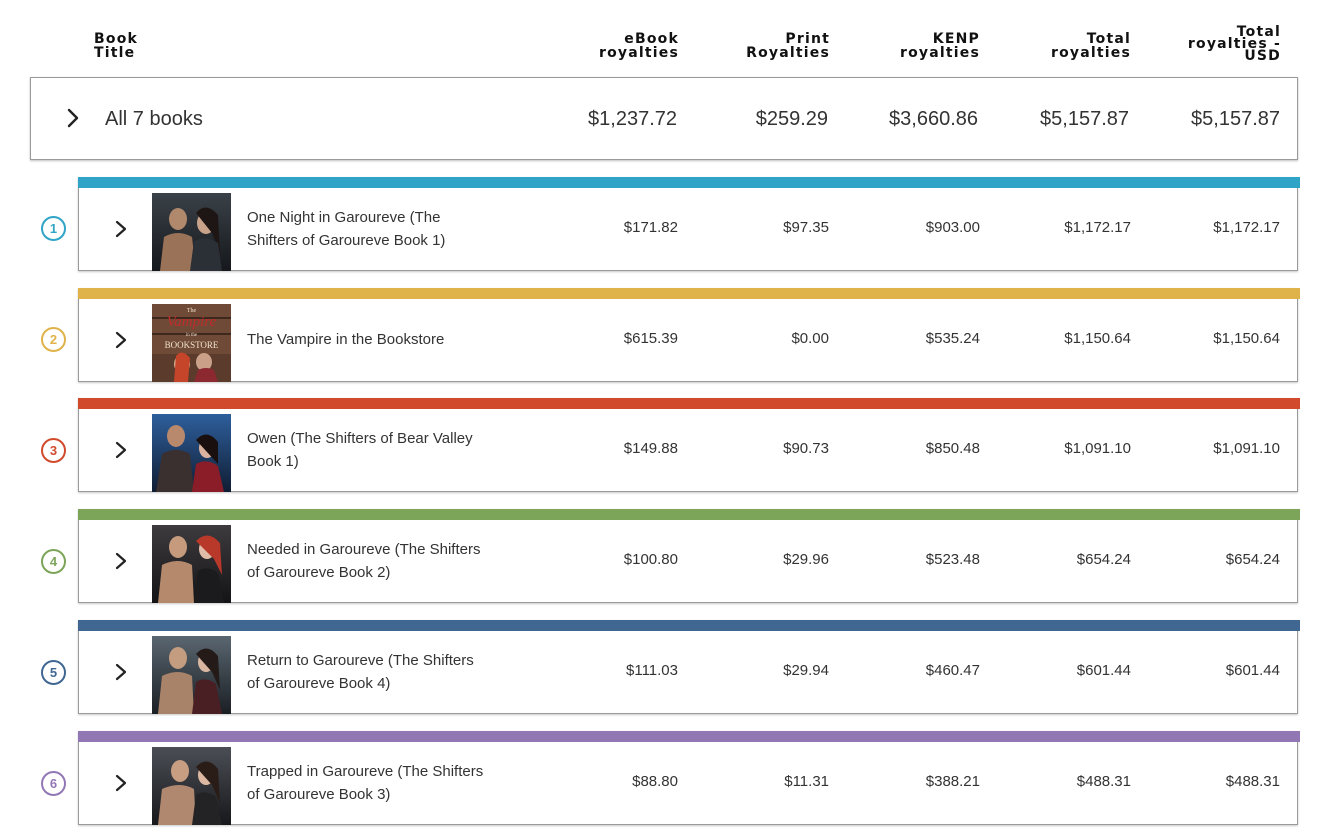 The height and width of the screenshot is (834, 1317). I want to click on summary-print-royalties: $259.29, so click(791, 119).